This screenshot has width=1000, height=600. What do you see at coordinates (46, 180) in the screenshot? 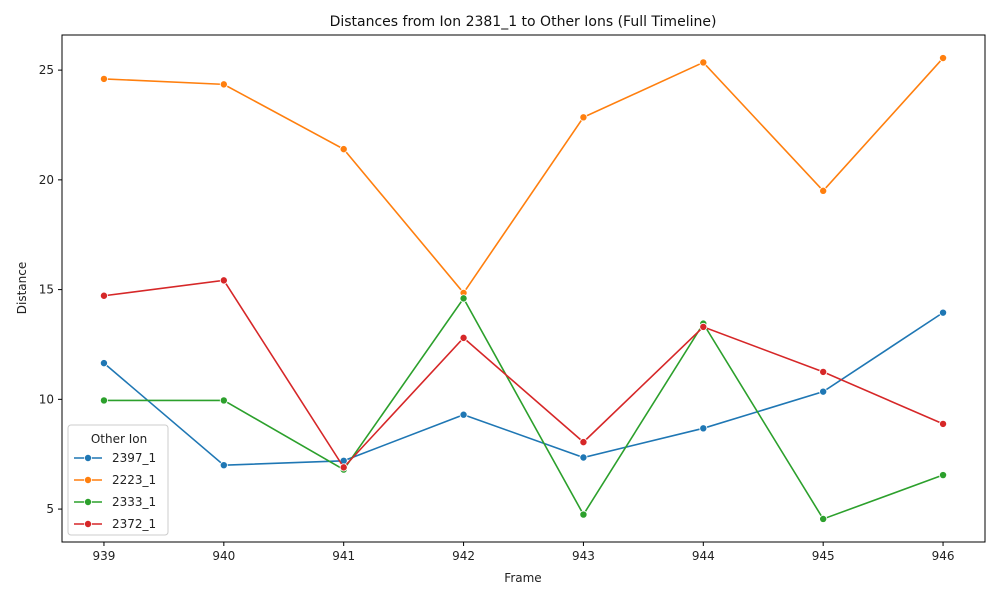
I see `y-tick-label: 20` at bounding box center [46, 180].